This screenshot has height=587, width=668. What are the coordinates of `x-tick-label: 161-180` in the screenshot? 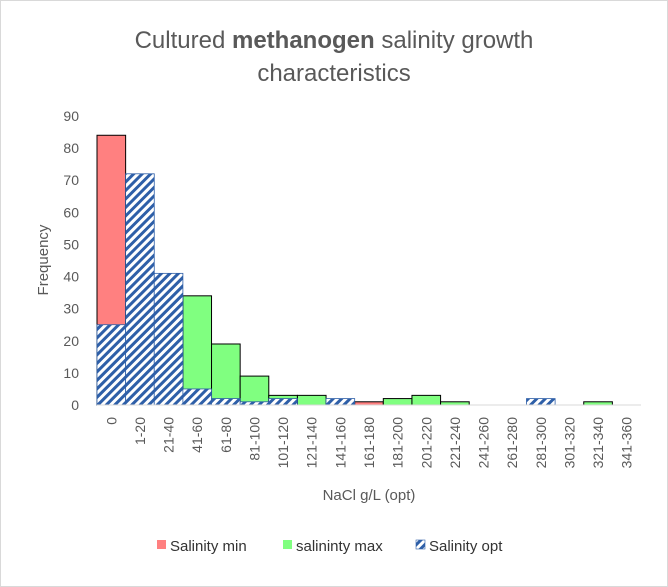 It's located at (369, 443).